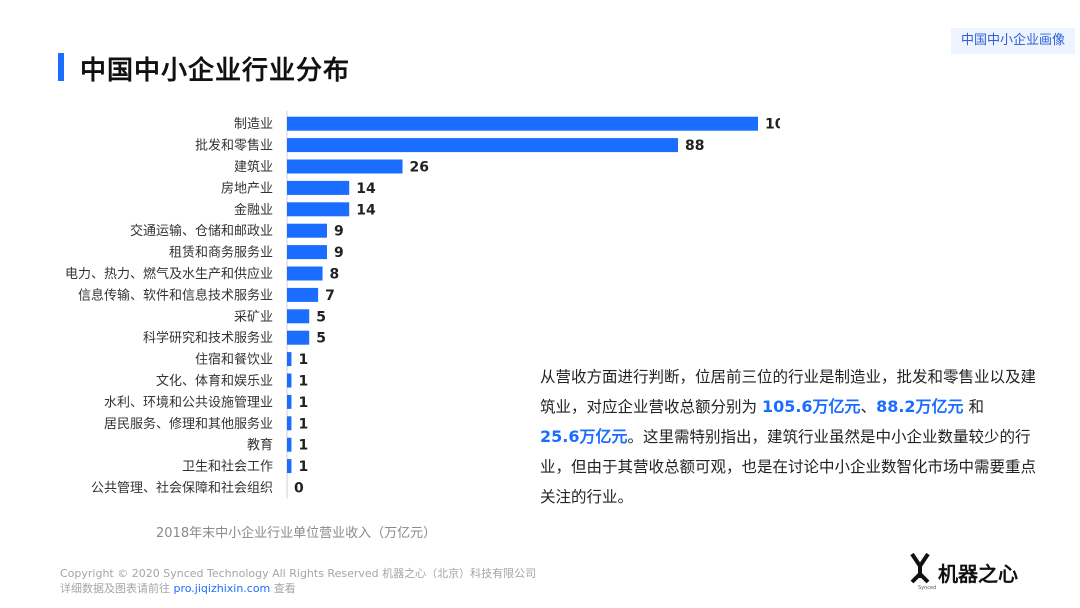 The height and width of the screenshot is (608, 1080). What do you see at coordinates (61, 67) in the screenshot?
I see `title-accent-bar` at bounding box center [61, 67].